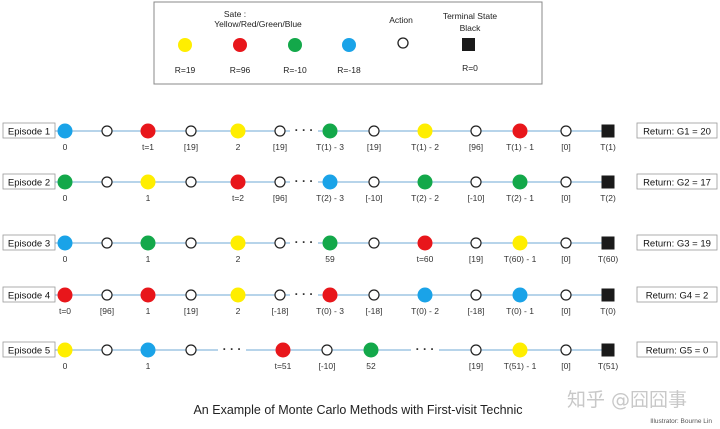 The image size is (720, 429). I want to click on node-label: T(2) - 1, so click(520, 198).